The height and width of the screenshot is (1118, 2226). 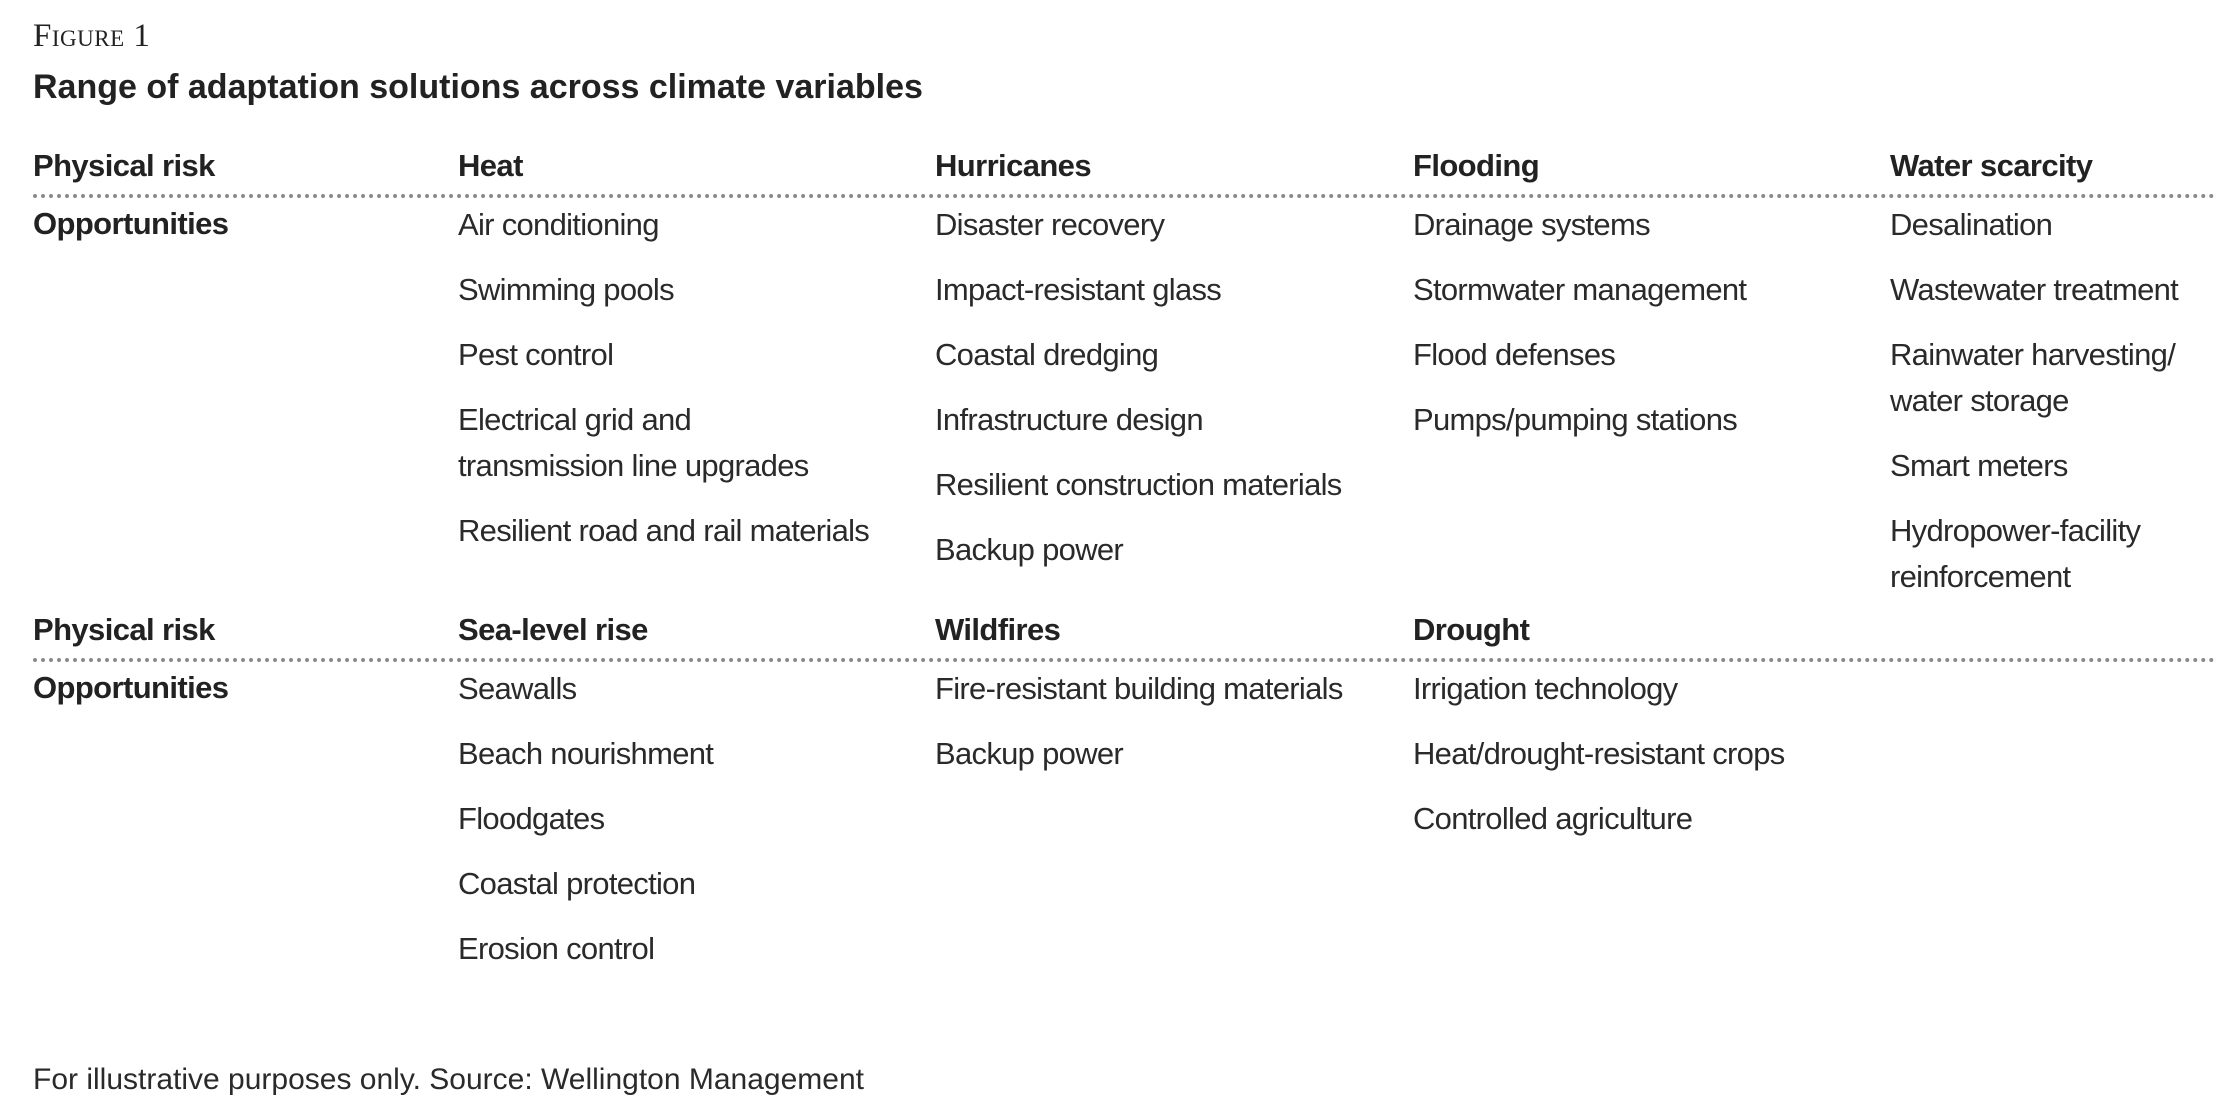 What do you see at coordinates (1580, 289) in the screenshot?
I see `opportunity-item: Stormwater management` at bounding box center [1580, 289].